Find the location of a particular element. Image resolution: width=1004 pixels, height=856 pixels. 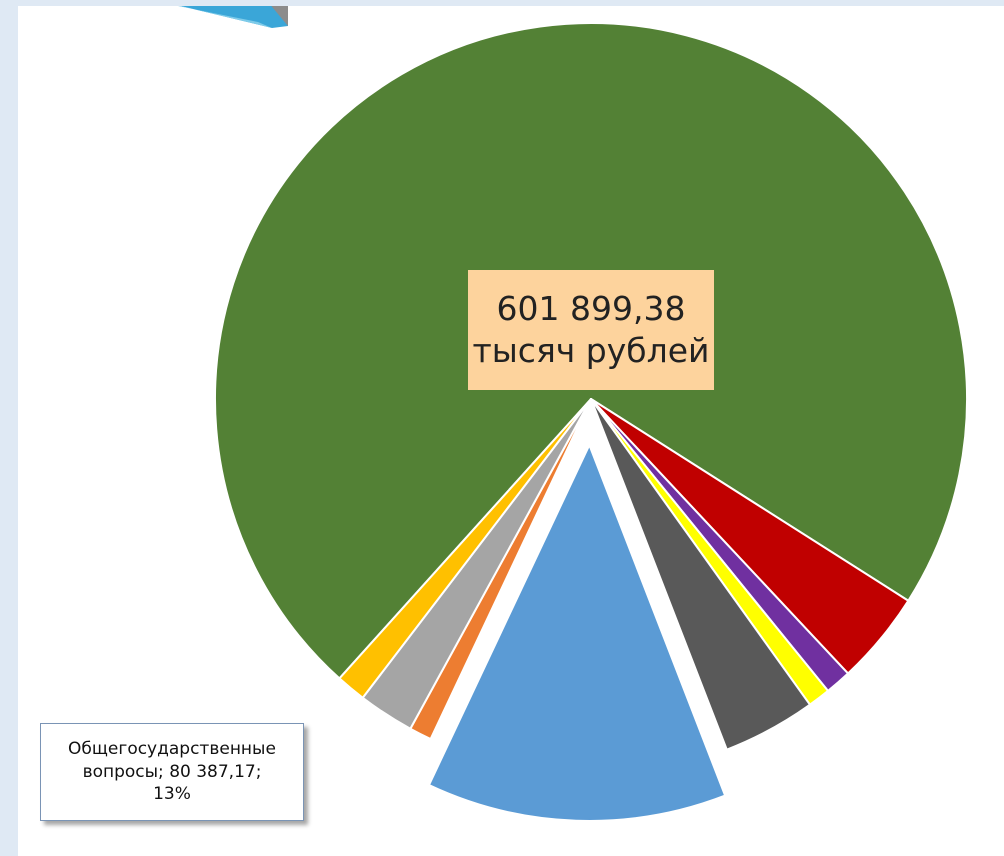

callout-line-2: вопросы; 80 387,17; is located at coordinates (172, 771).